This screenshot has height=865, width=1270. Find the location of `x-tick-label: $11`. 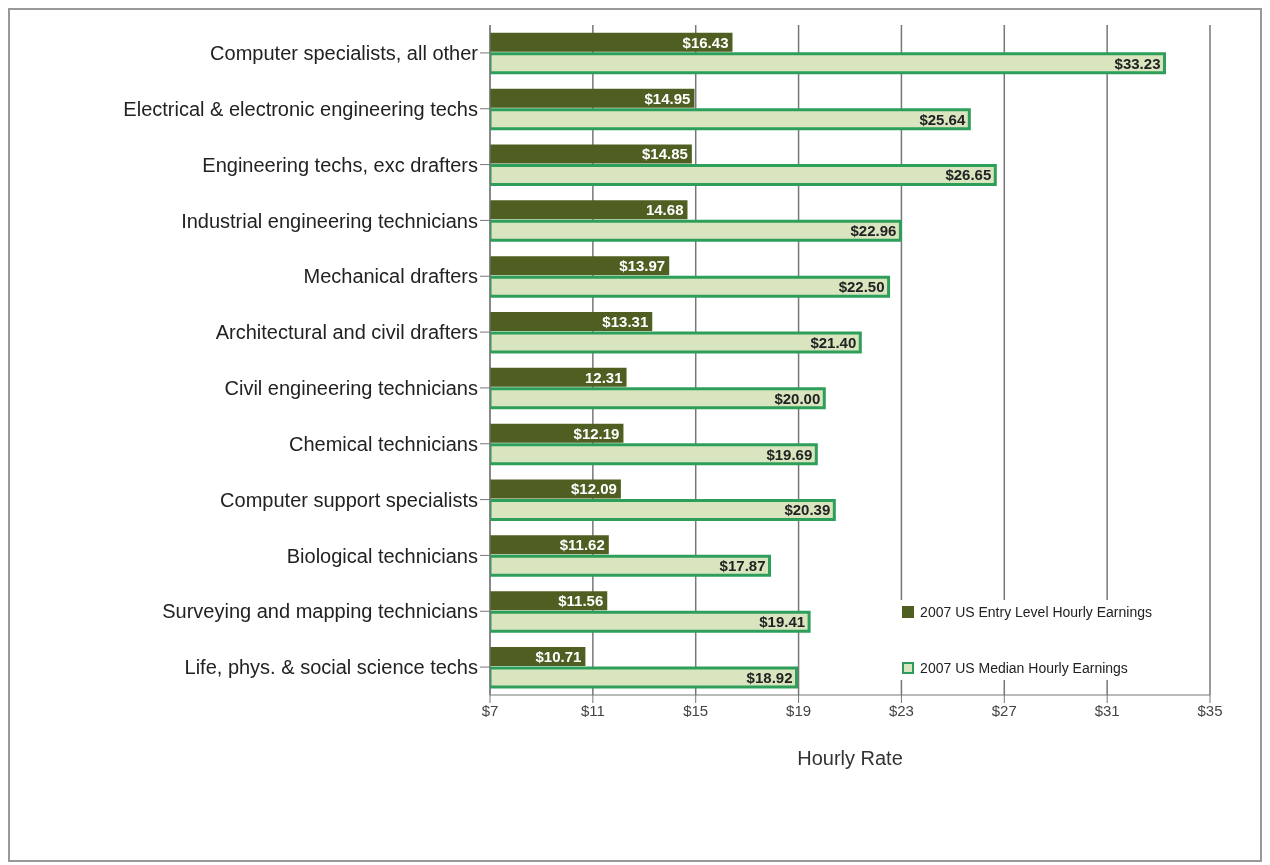

x-tick-label: $11 is located at coordinates (592, 710).